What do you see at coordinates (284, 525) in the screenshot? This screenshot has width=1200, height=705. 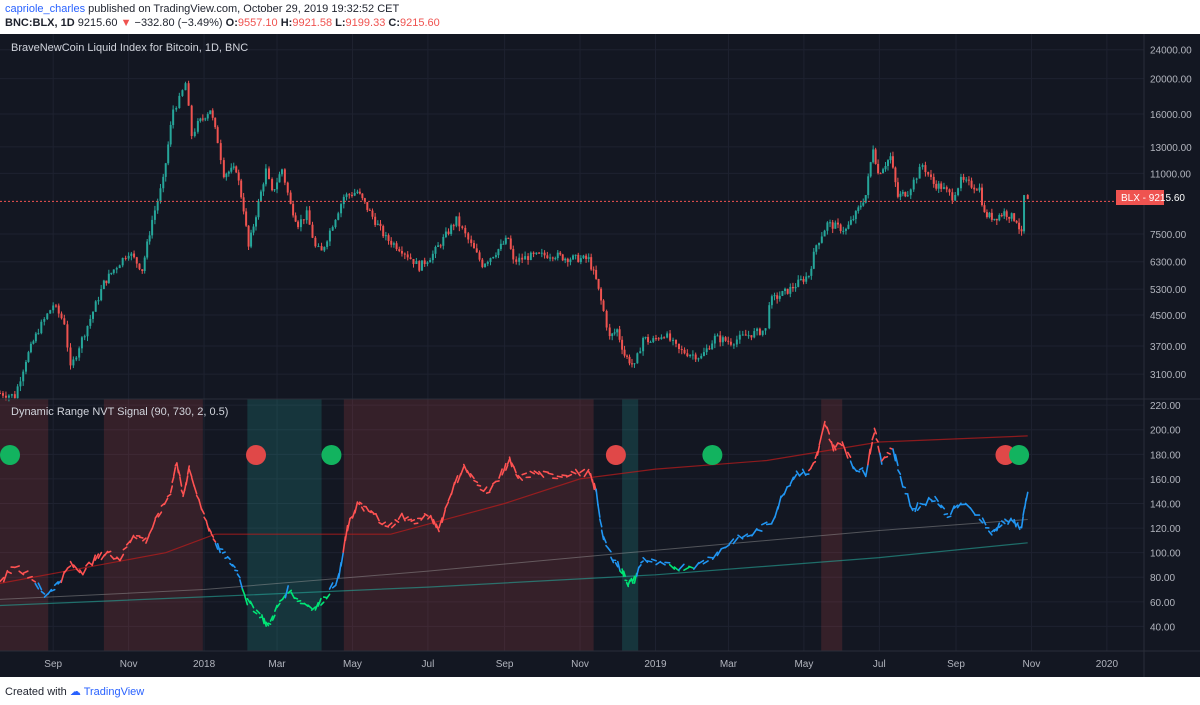 I see `green-zone` at bounding box center [284, 525].